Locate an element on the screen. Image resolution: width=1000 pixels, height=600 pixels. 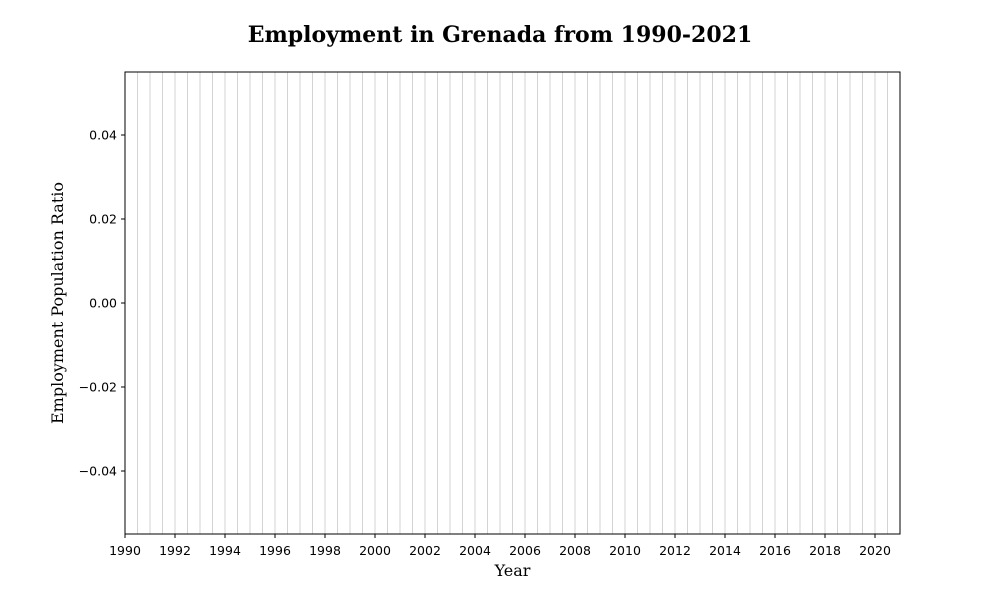
x-tick-label: 2002 is located at coordinates (425, 550).